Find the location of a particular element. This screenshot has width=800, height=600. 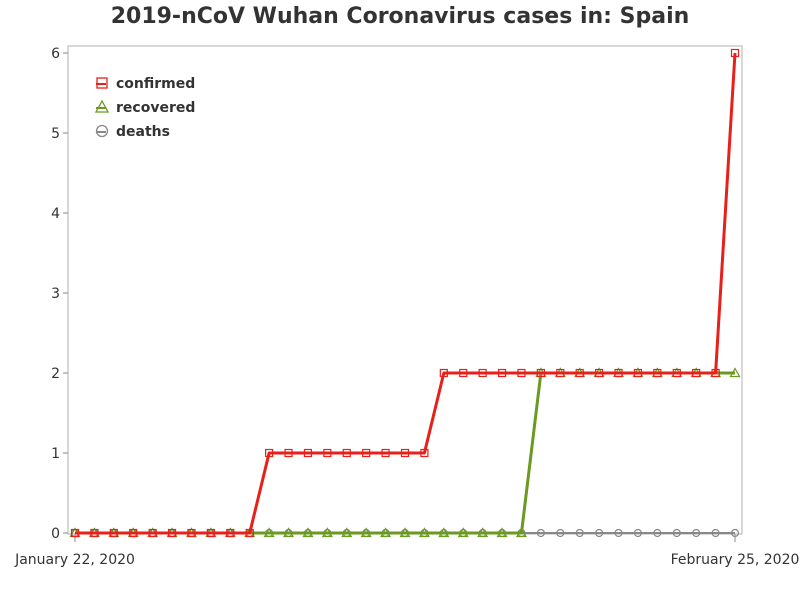

y-tick-label: 4 is located at coordinates (55, 214).